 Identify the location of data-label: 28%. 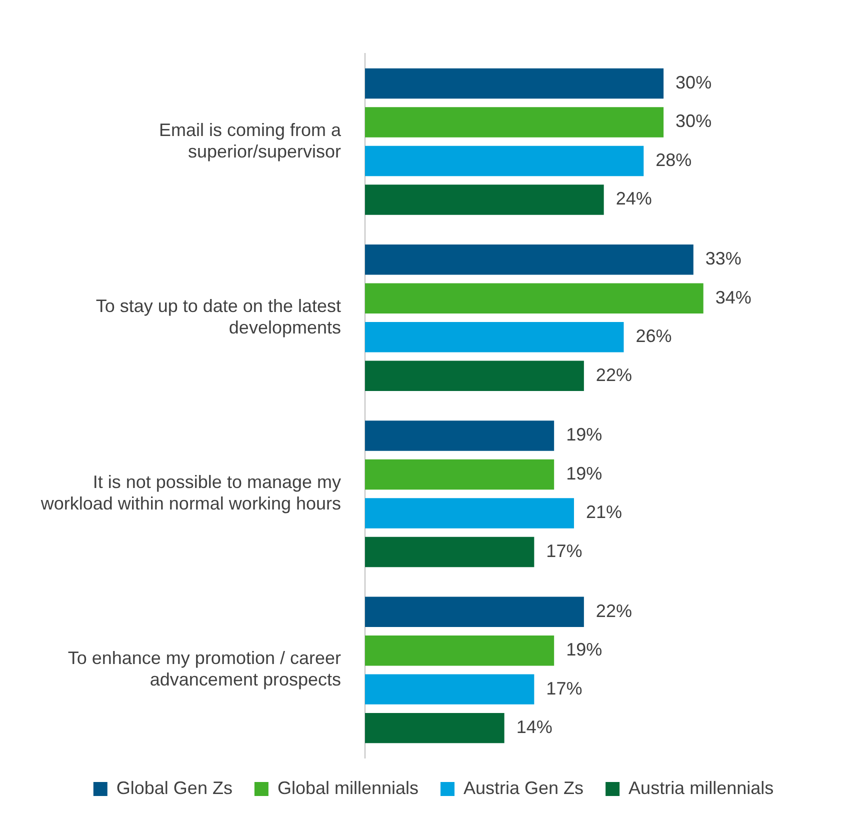
(674, 160).